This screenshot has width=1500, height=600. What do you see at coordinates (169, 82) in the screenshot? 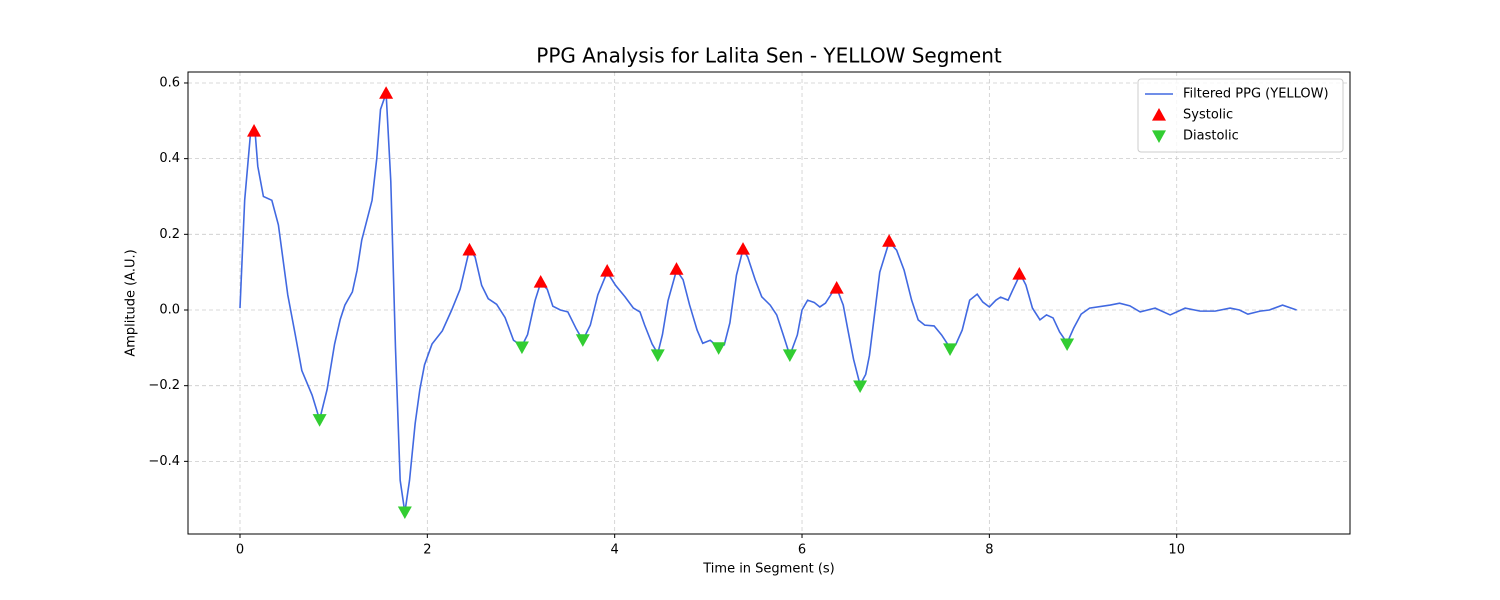
I see `y-tick-label: 0.6` at bounding box center [169, 82].